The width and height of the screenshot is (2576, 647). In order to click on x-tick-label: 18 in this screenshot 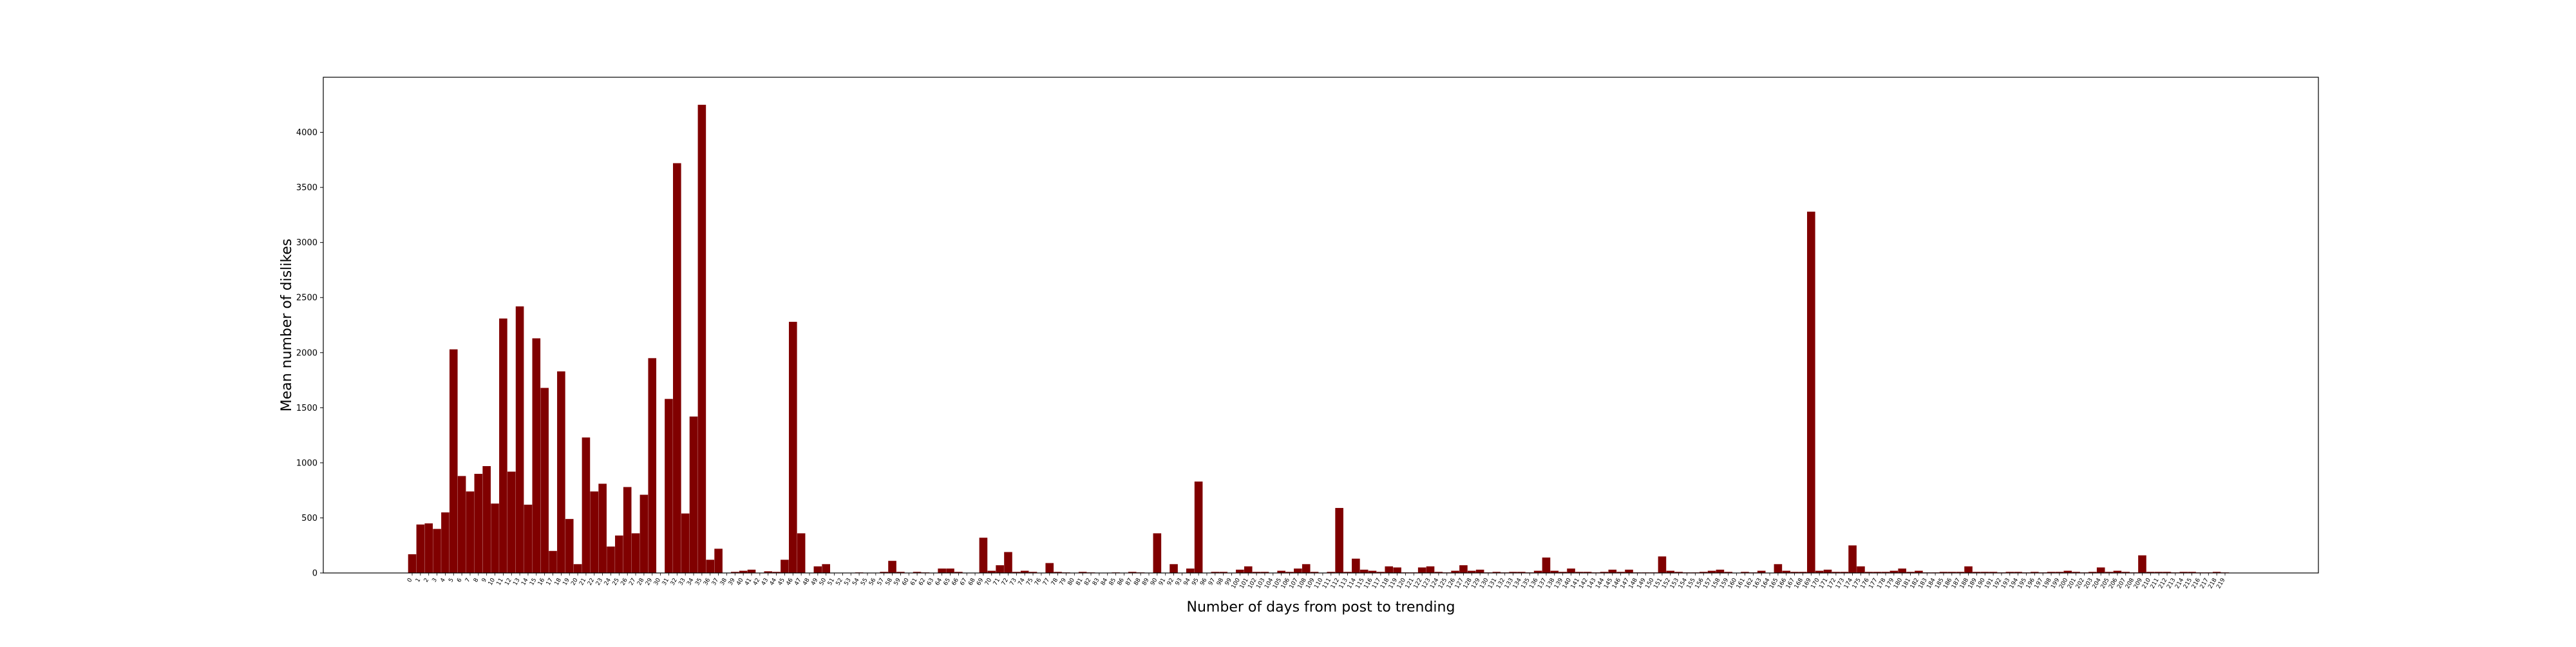, I will do `click(559, 581)`.